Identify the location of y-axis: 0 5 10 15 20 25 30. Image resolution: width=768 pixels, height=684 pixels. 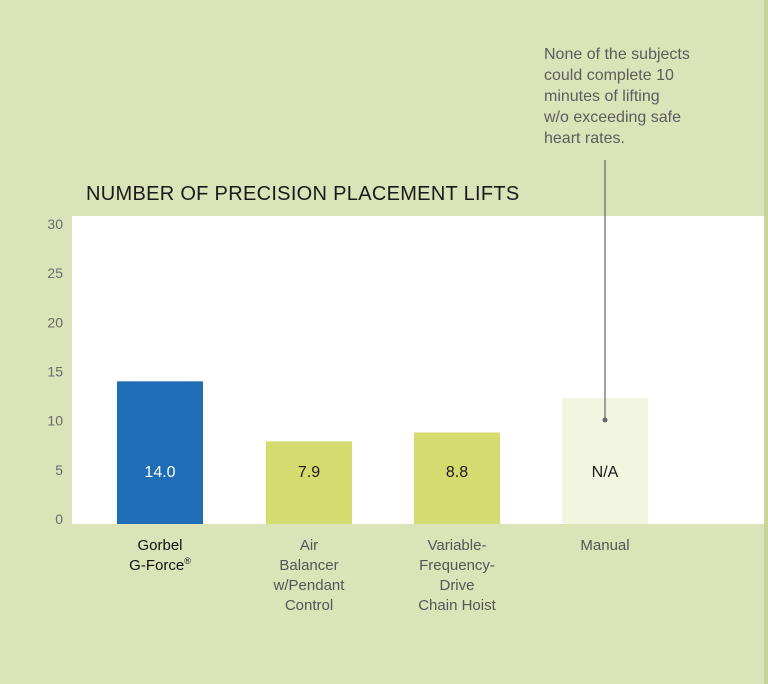
(55, 371).